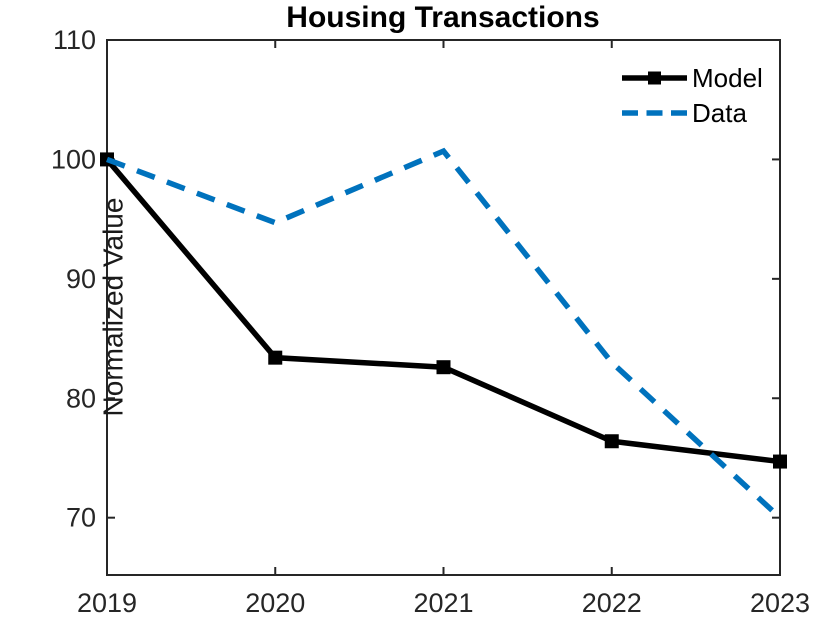  I want to click on y-tick-label: 100, so click(73, 159).